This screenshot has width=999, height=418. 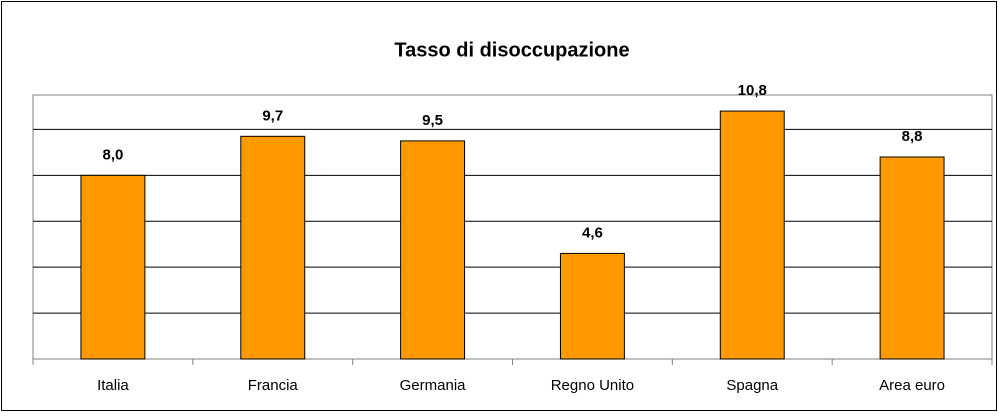 I want to click on x-tick-label: Regno Unito, so click(x=592, y=385).